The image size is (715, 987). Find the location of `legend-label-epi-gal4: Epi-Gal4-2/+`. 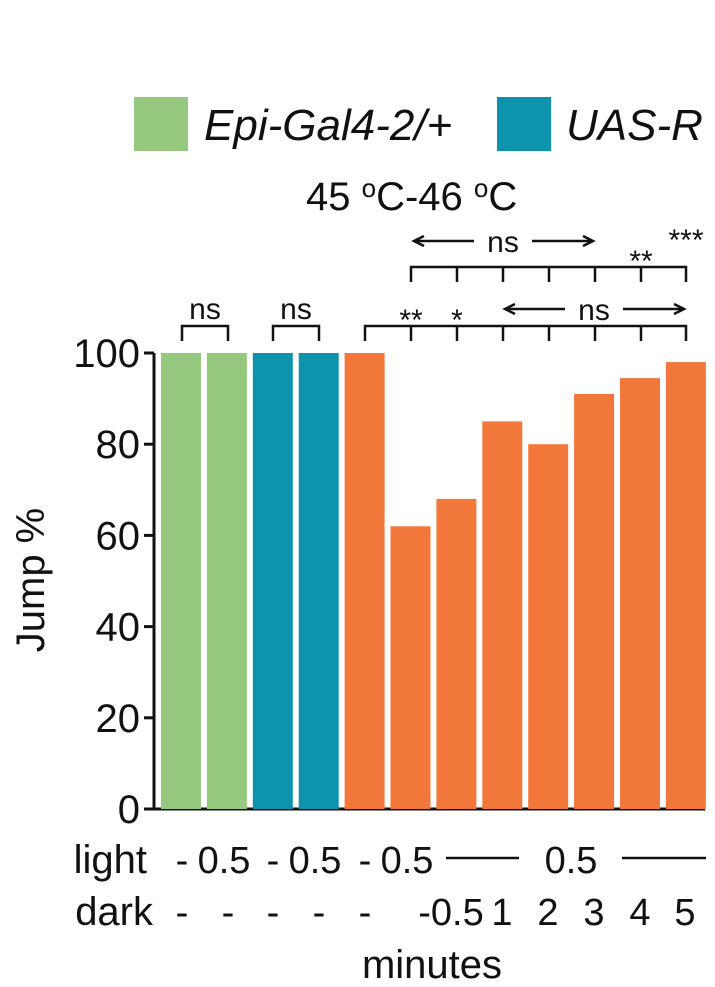

legend-label-epi-gal4: Epi-Gal4-2/+ is located at coordinates (328, 125).